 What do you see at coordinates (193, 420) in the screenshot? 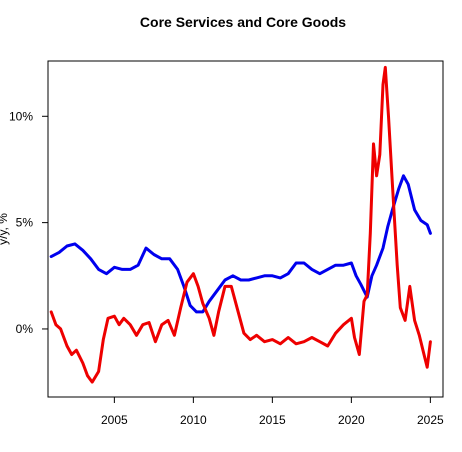
I see `x-tick-label: 2010` at bounding box center [193, 420].